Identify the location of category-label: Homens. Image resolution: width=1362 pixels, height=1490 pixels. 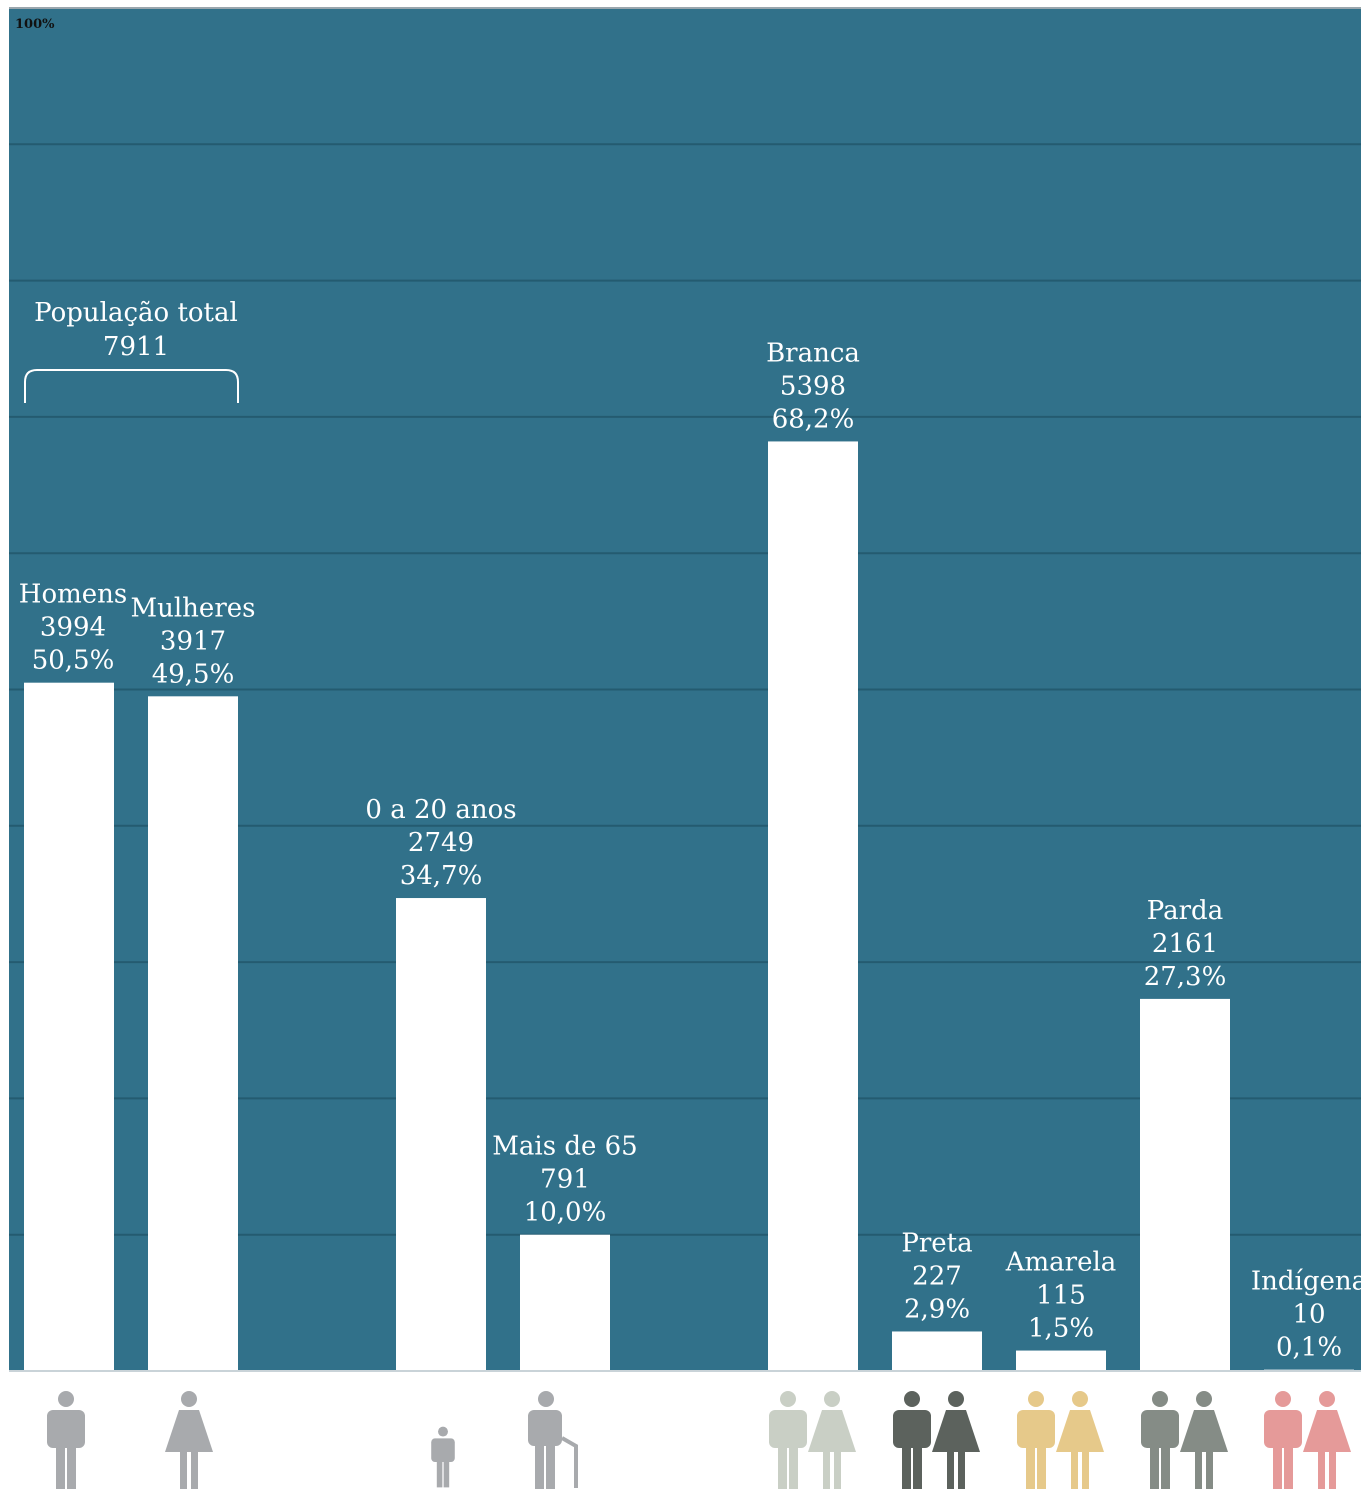
(73, 595).